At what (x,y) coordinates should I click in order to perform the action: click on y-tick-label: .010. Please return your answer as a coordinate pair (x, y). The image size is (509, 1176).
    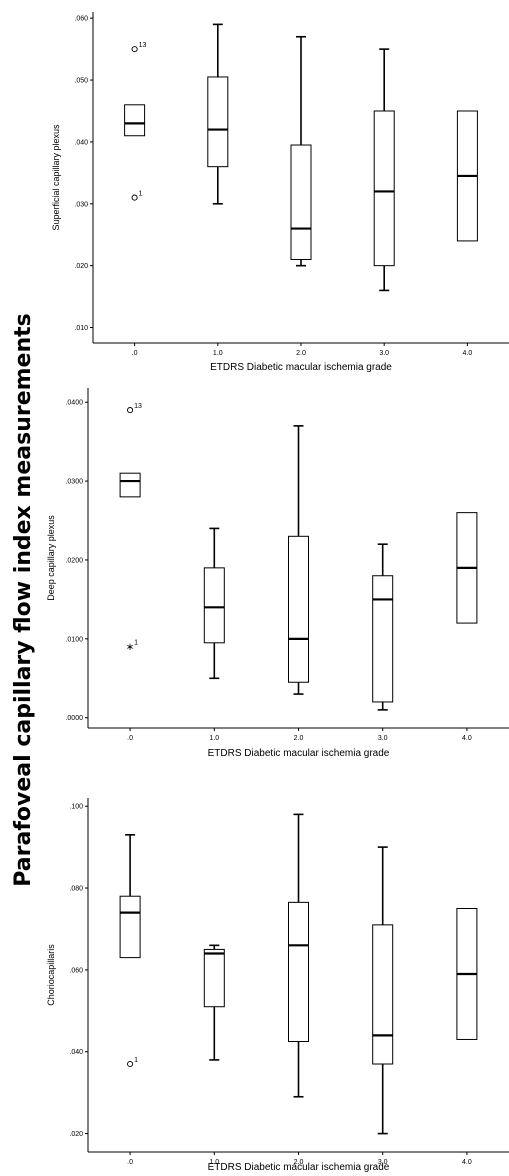
    Looking at the image, I should click on (81, 328).